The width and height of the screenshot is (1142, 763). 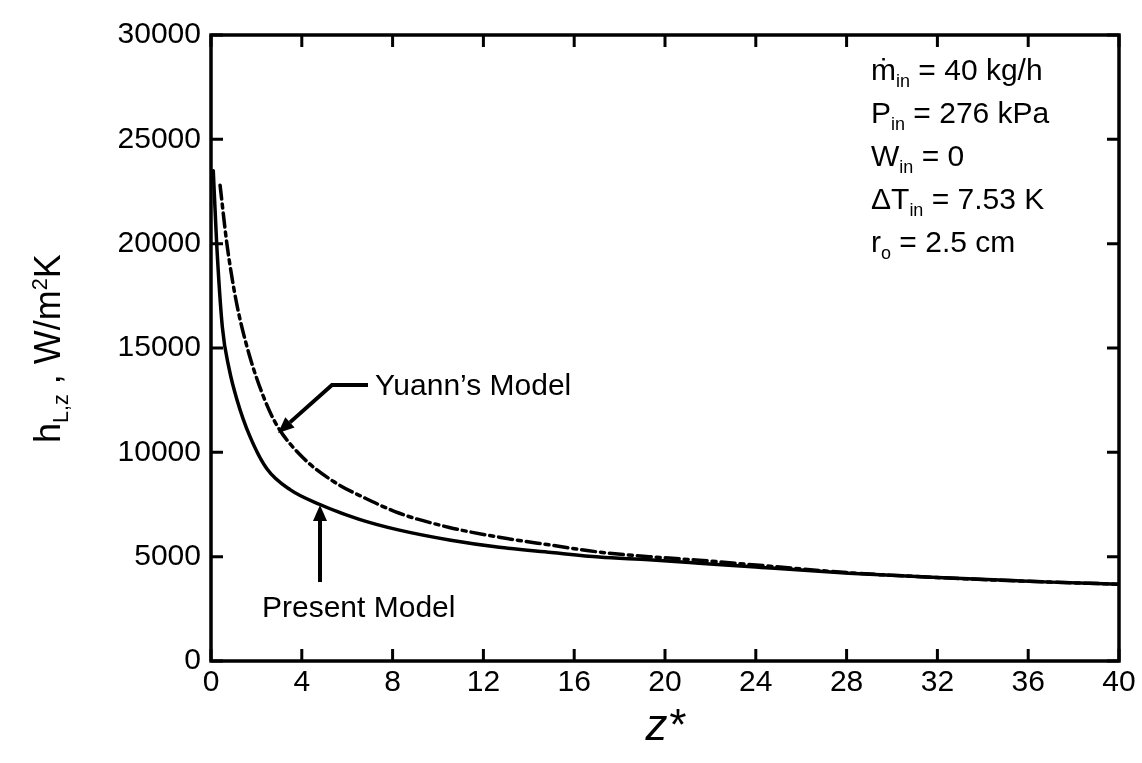 What do you see at coordinates (846, 681) in the screenshot?
I see `x-tick-label: 28` at bounding box center [846, 681].